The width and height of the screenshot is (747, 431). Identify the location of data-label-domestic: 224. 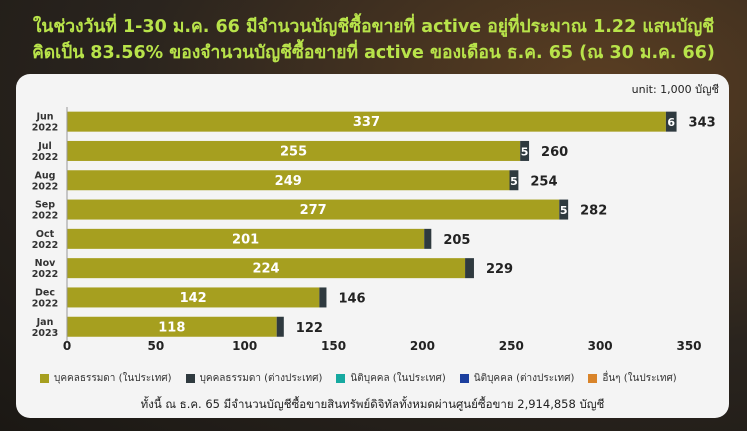
(265, 269).